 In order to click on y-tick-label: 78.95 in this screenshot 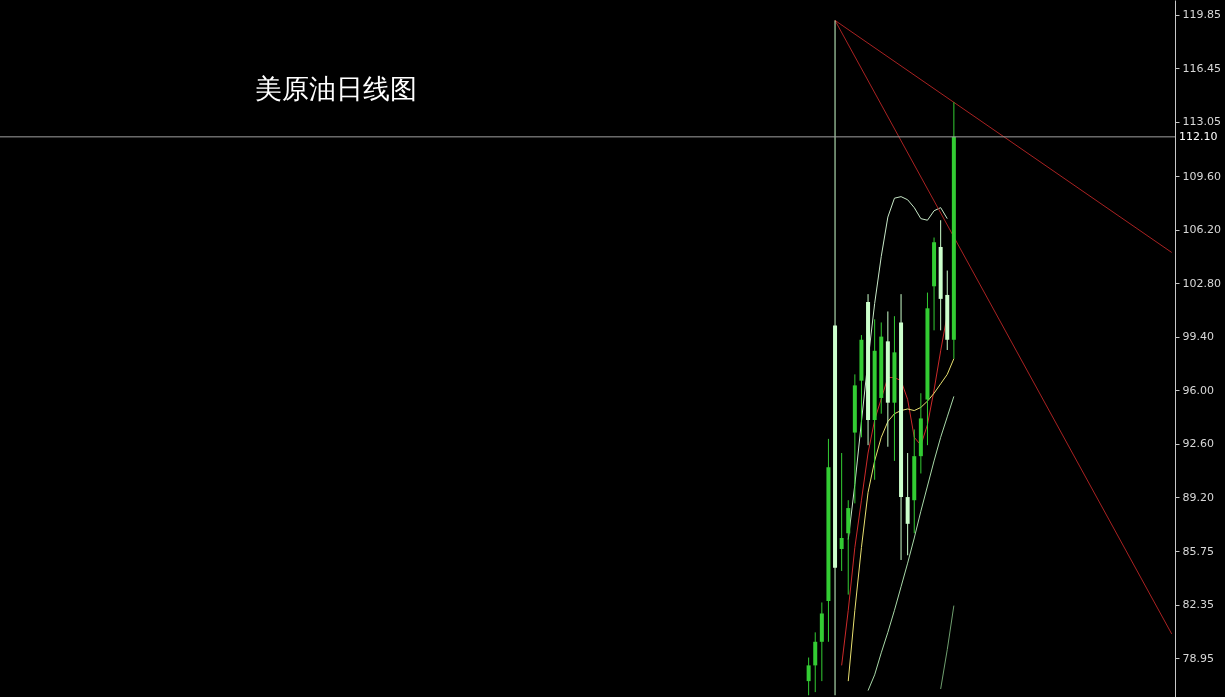, I will do `click(1198, 658)`.